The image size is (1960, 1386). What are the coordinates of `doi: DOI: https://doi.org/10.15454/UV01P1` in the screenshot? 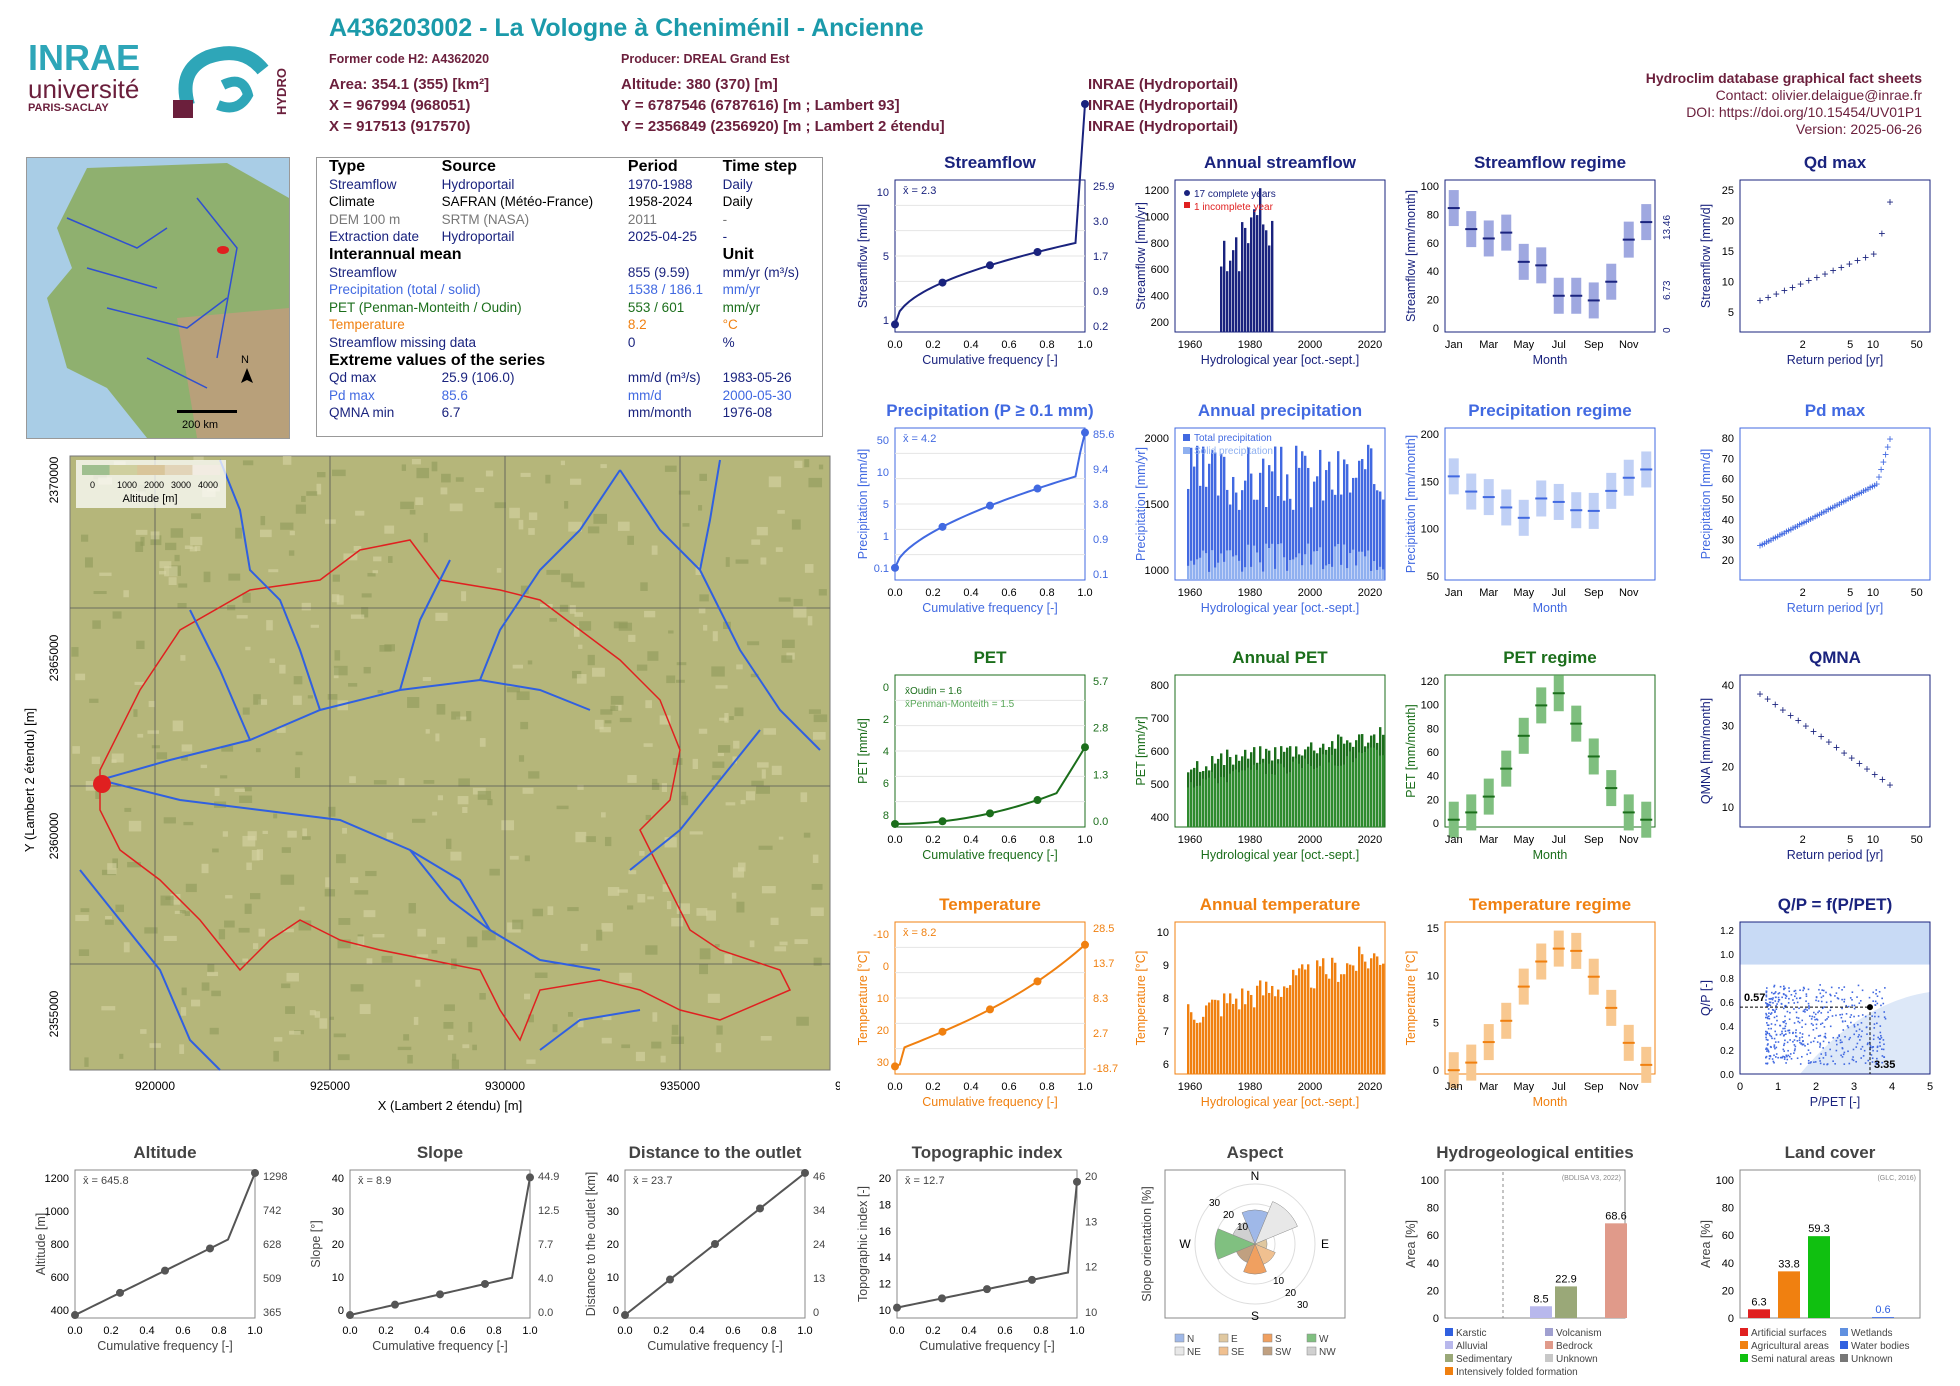 It's located at (1804, 112).